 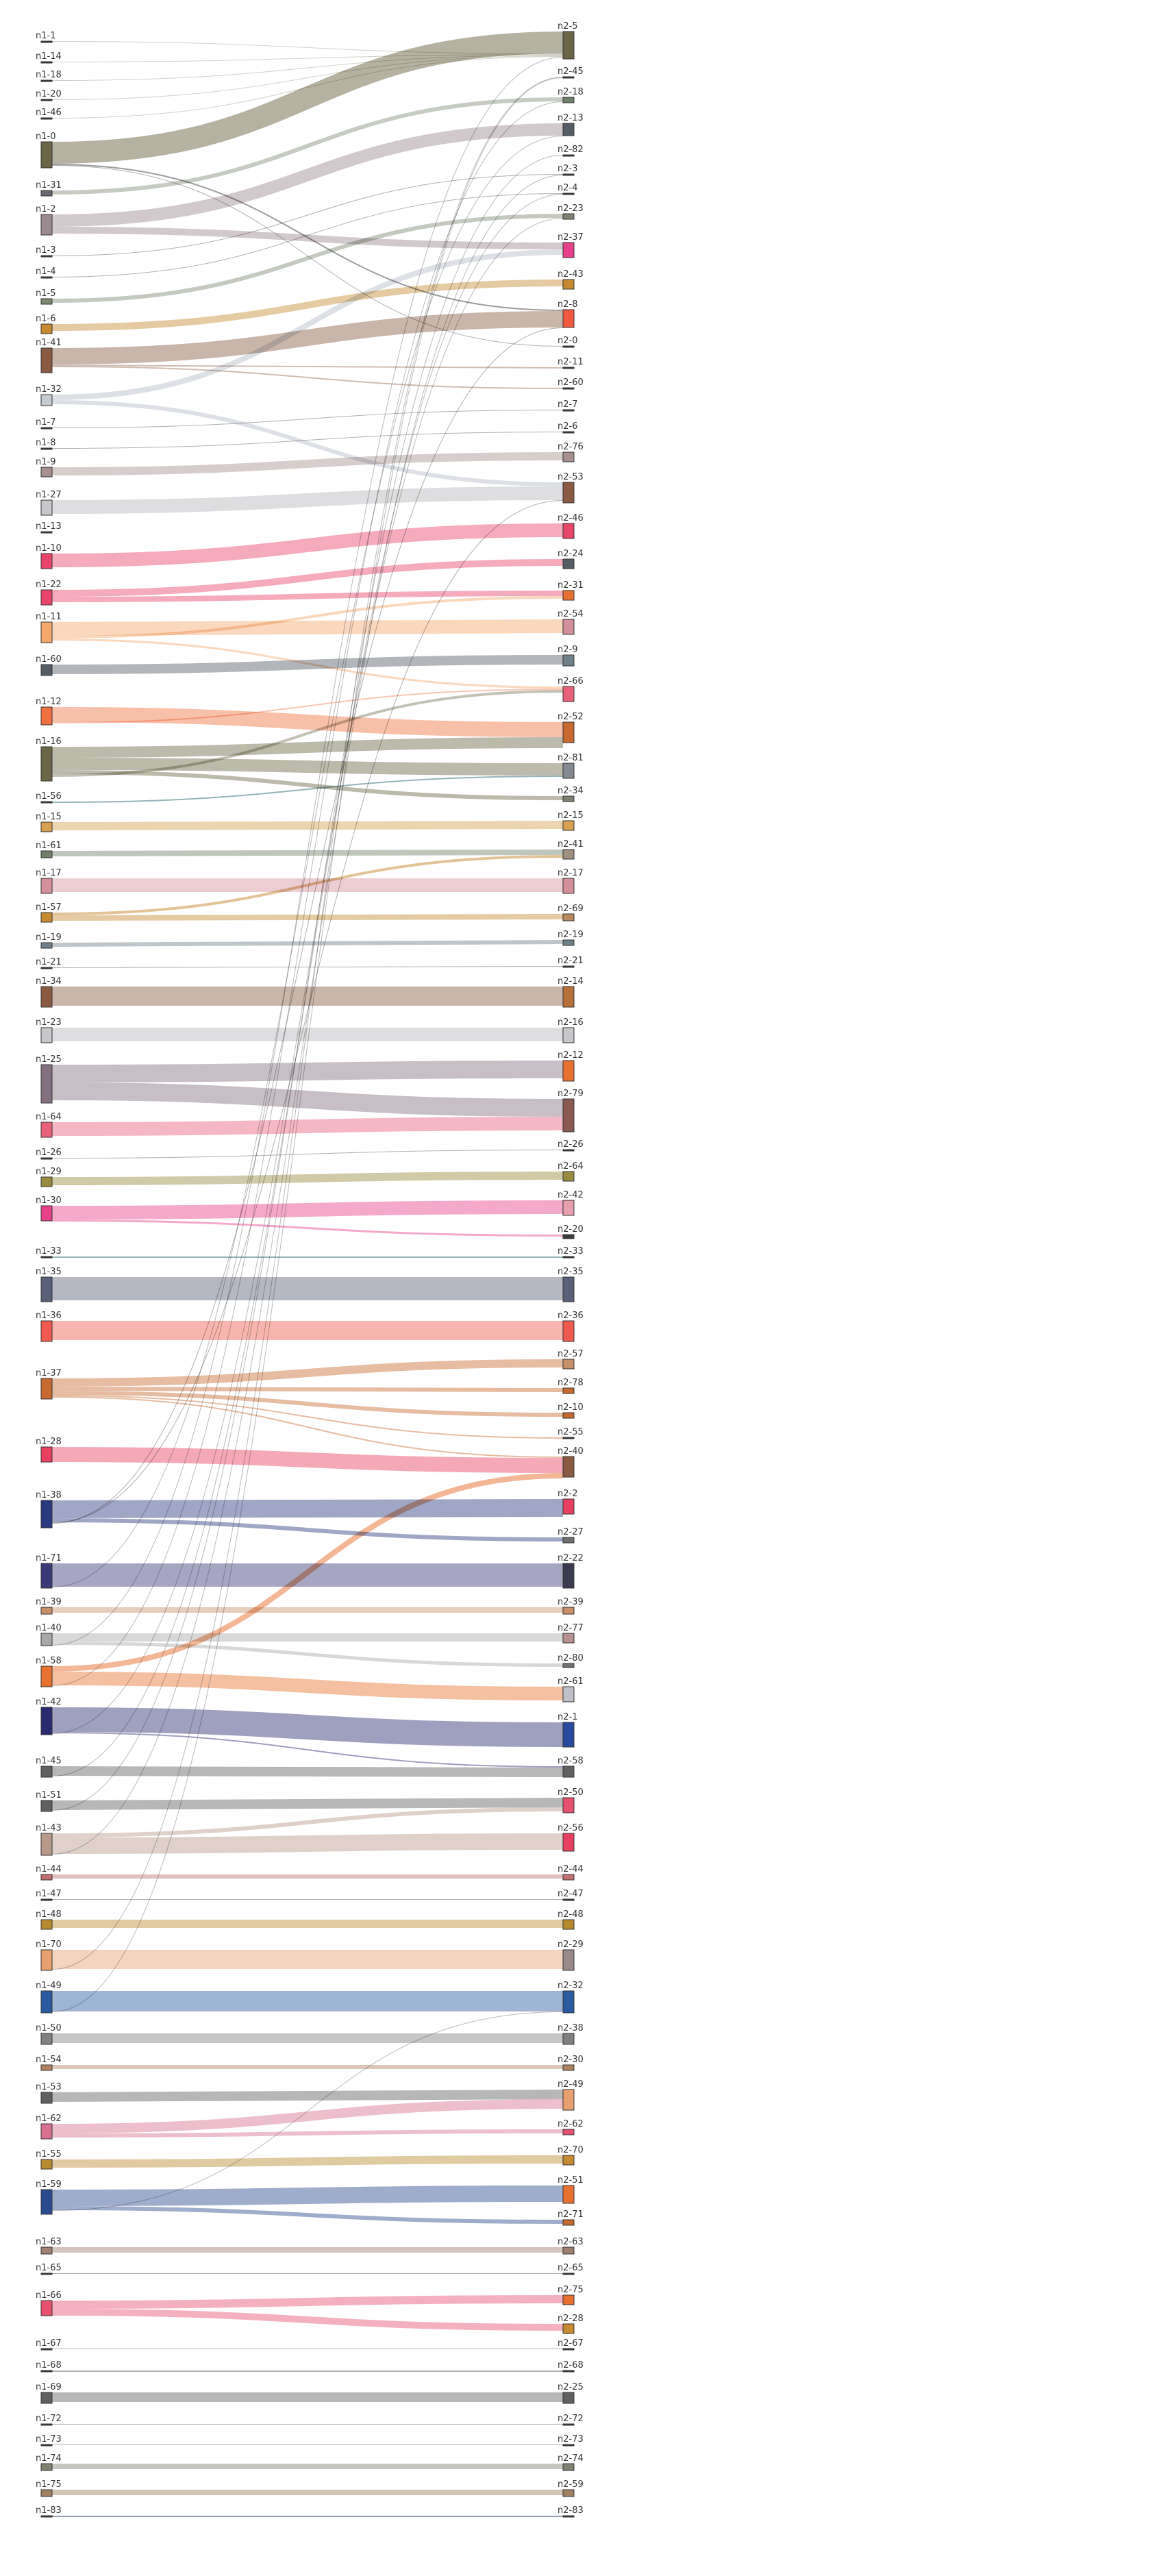 I want to click on node-label: n1-5, so click(x=45, y=293).